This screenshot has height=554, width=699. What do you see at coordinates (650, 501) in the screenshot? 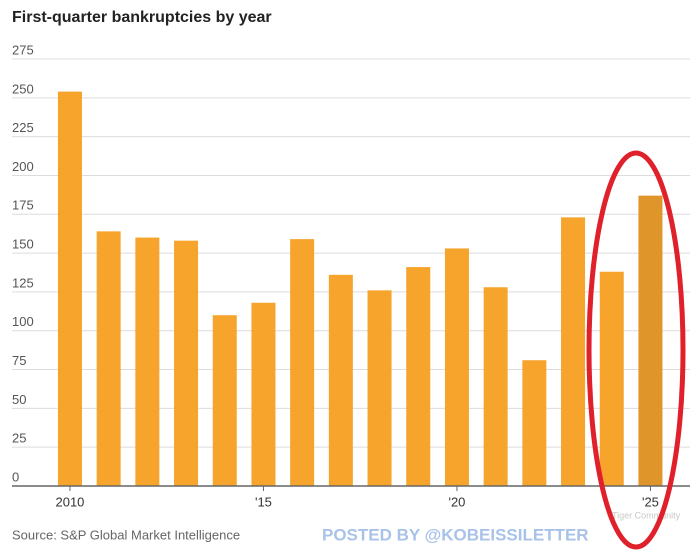
I see `x-tick-label: '25` at bounding box center [650, 501].